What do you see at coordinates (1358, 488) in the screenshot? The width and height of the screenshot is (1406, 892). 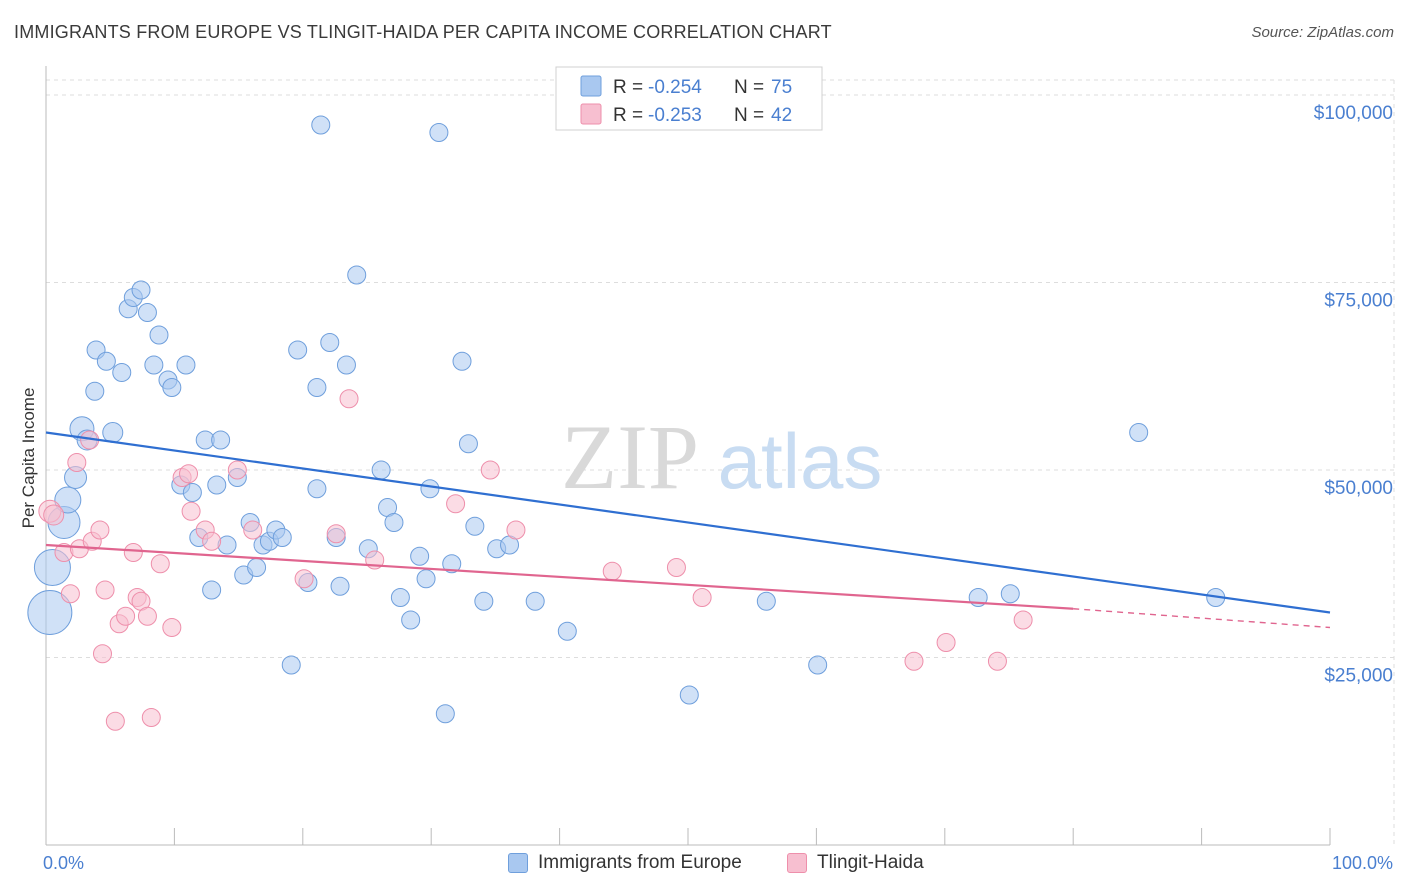 I see `y-tick-label: $50,000` at bounding box center [1358, 488].